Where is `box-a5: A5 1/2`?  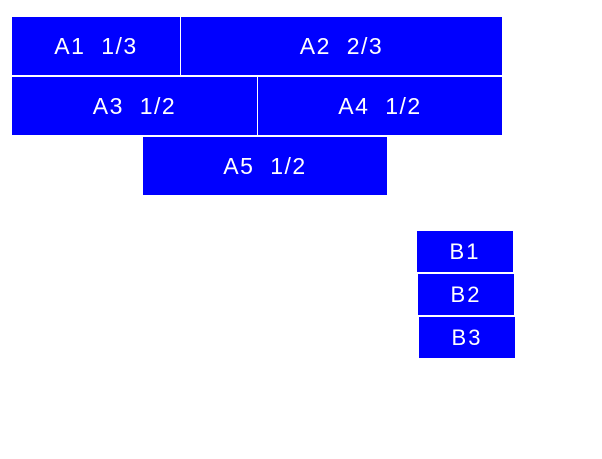 box-a5: A5 1/2 is located at coordinates (265, 166).